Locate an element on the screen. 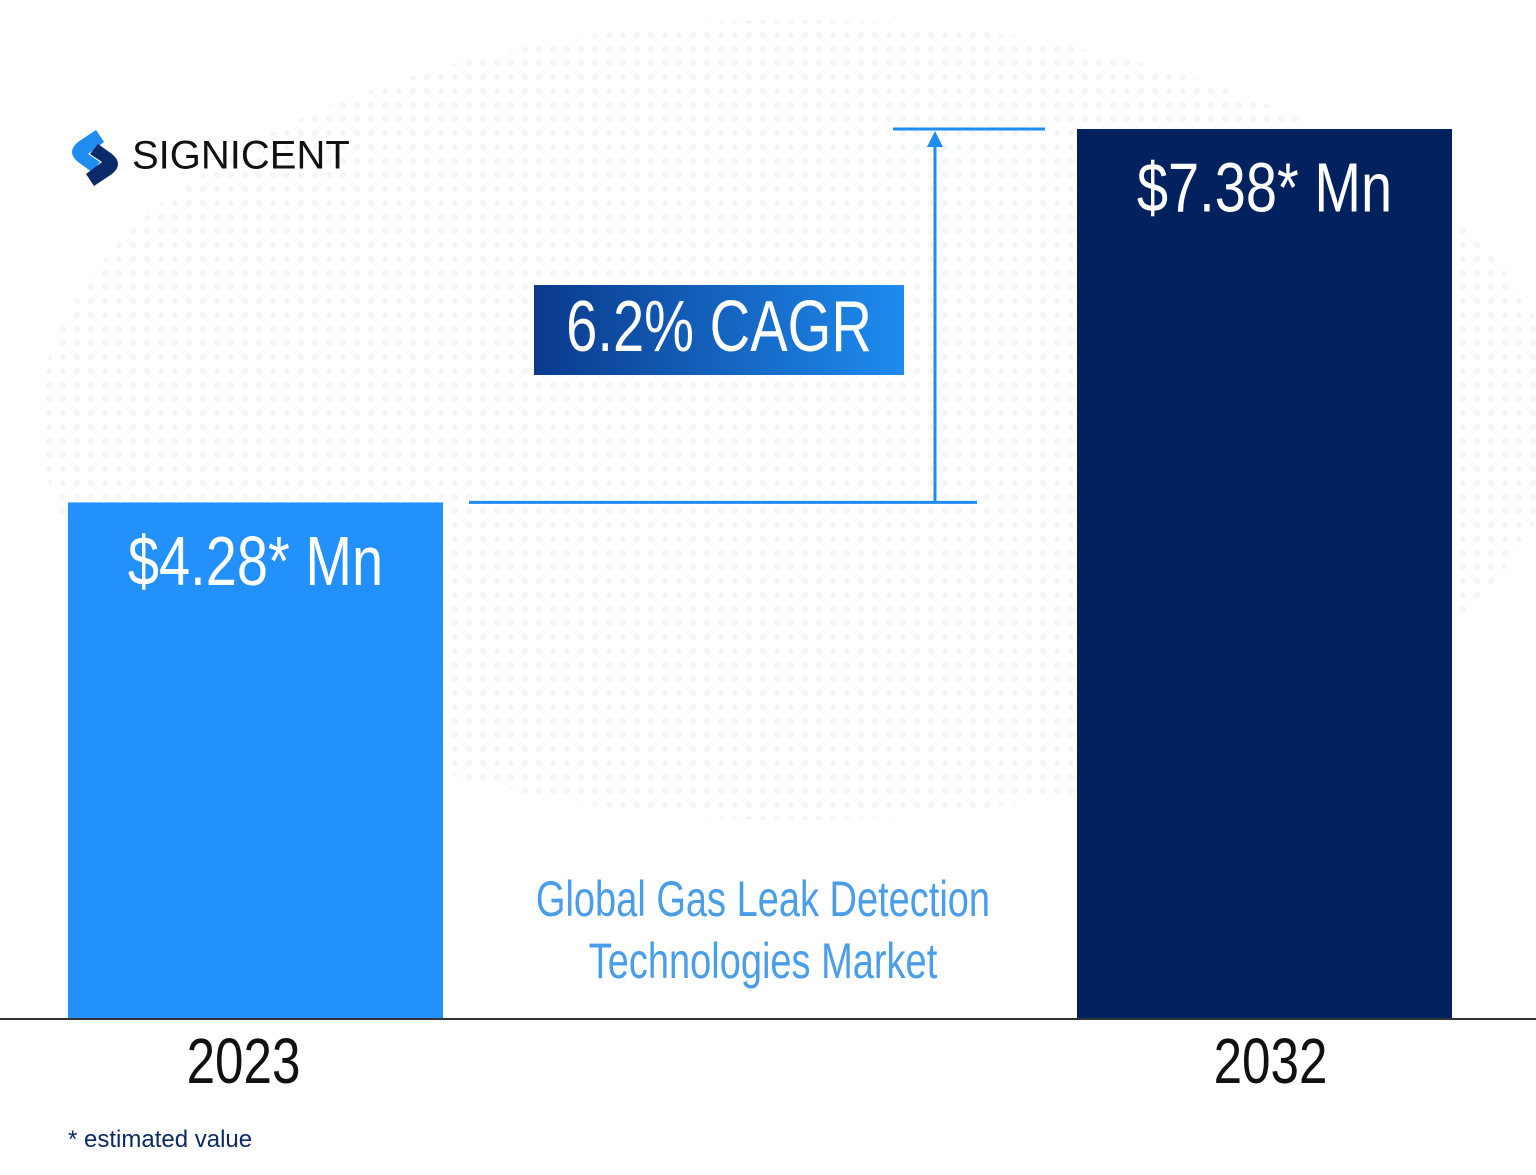 The image size is (1536, 1175). brand: SIGNICENT is located at coordinates (241, 156).